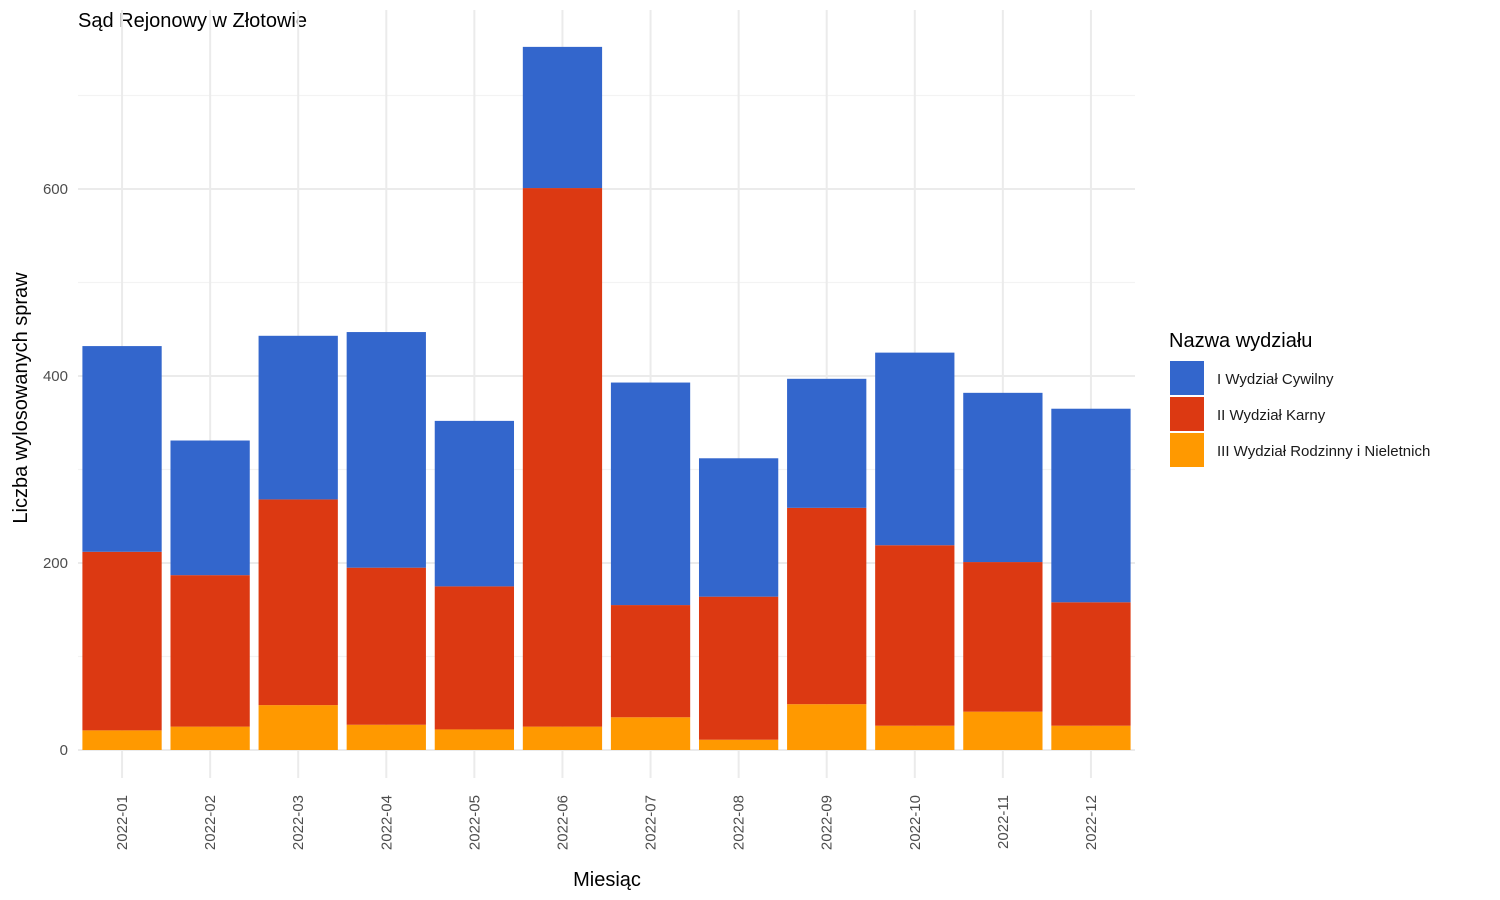  Describe the element at coordinates (55, 470) in the screenshot. I see `y-axis-ticks: 0 200 400 600` at that location.